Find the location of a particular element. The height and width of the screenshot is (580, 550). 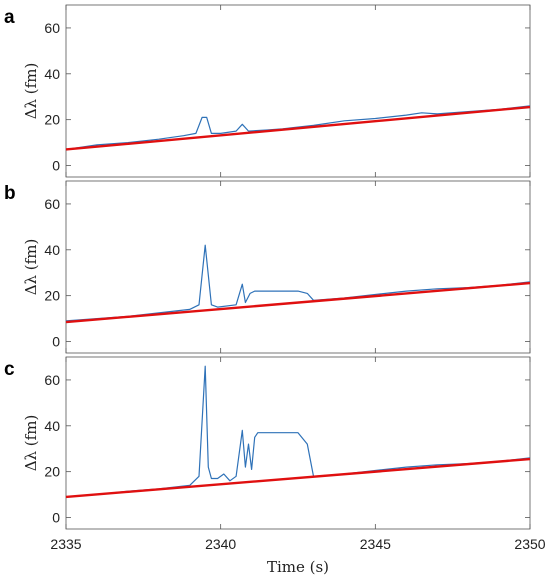

x-tick-label: 2335 is located at coordinates (65, 544).